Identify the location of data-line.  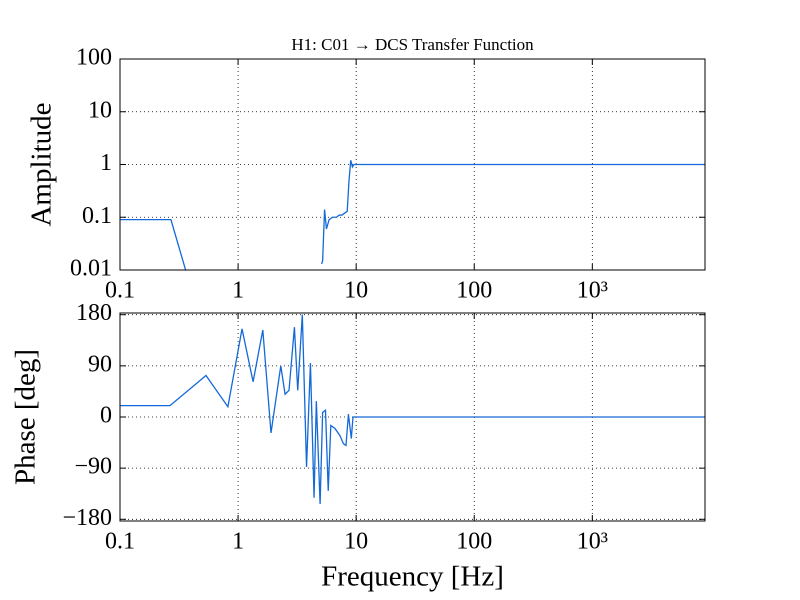
(412, 215).